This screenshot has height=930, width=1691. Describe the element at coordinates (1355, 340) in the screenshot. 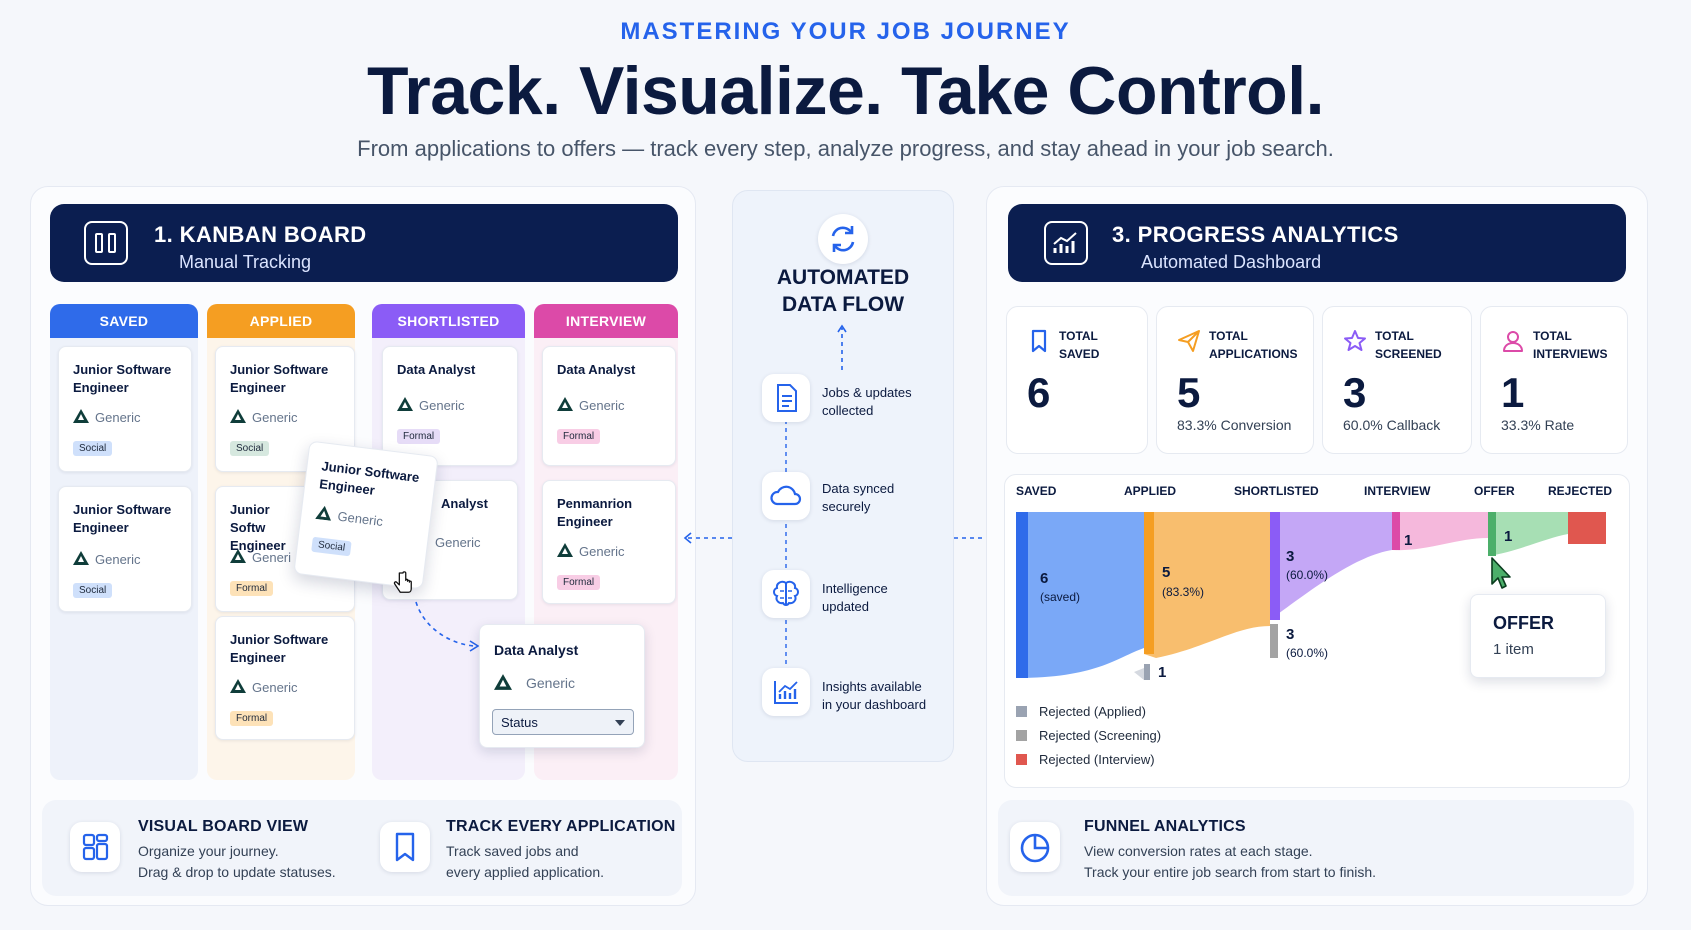

I see `star-icon` at that location.